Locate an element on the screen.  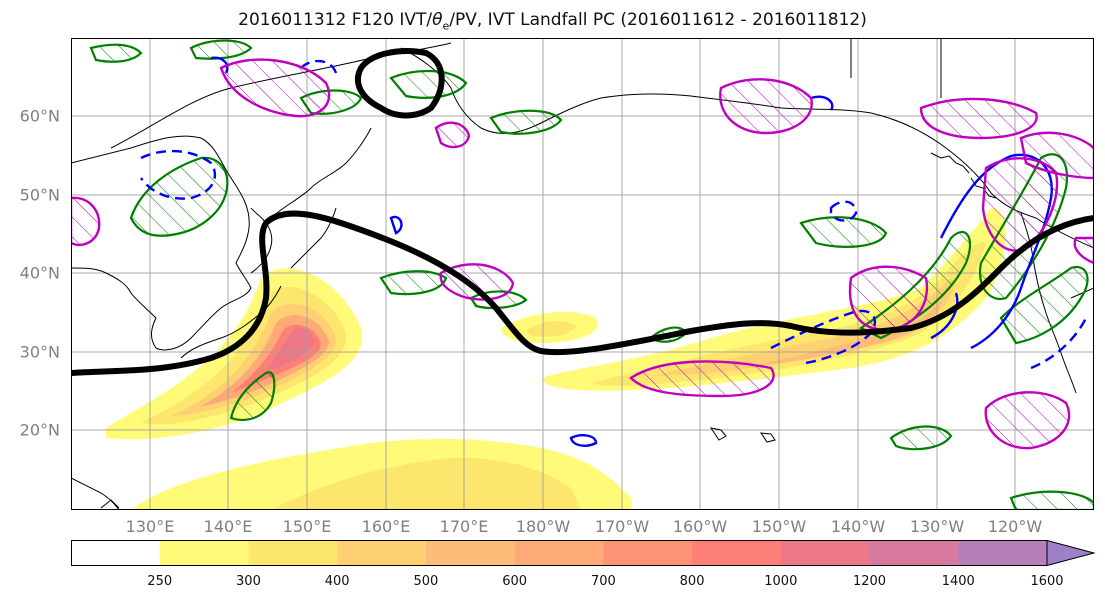
lon-label-120w: 120°W is located at coordinates (1015, 526).